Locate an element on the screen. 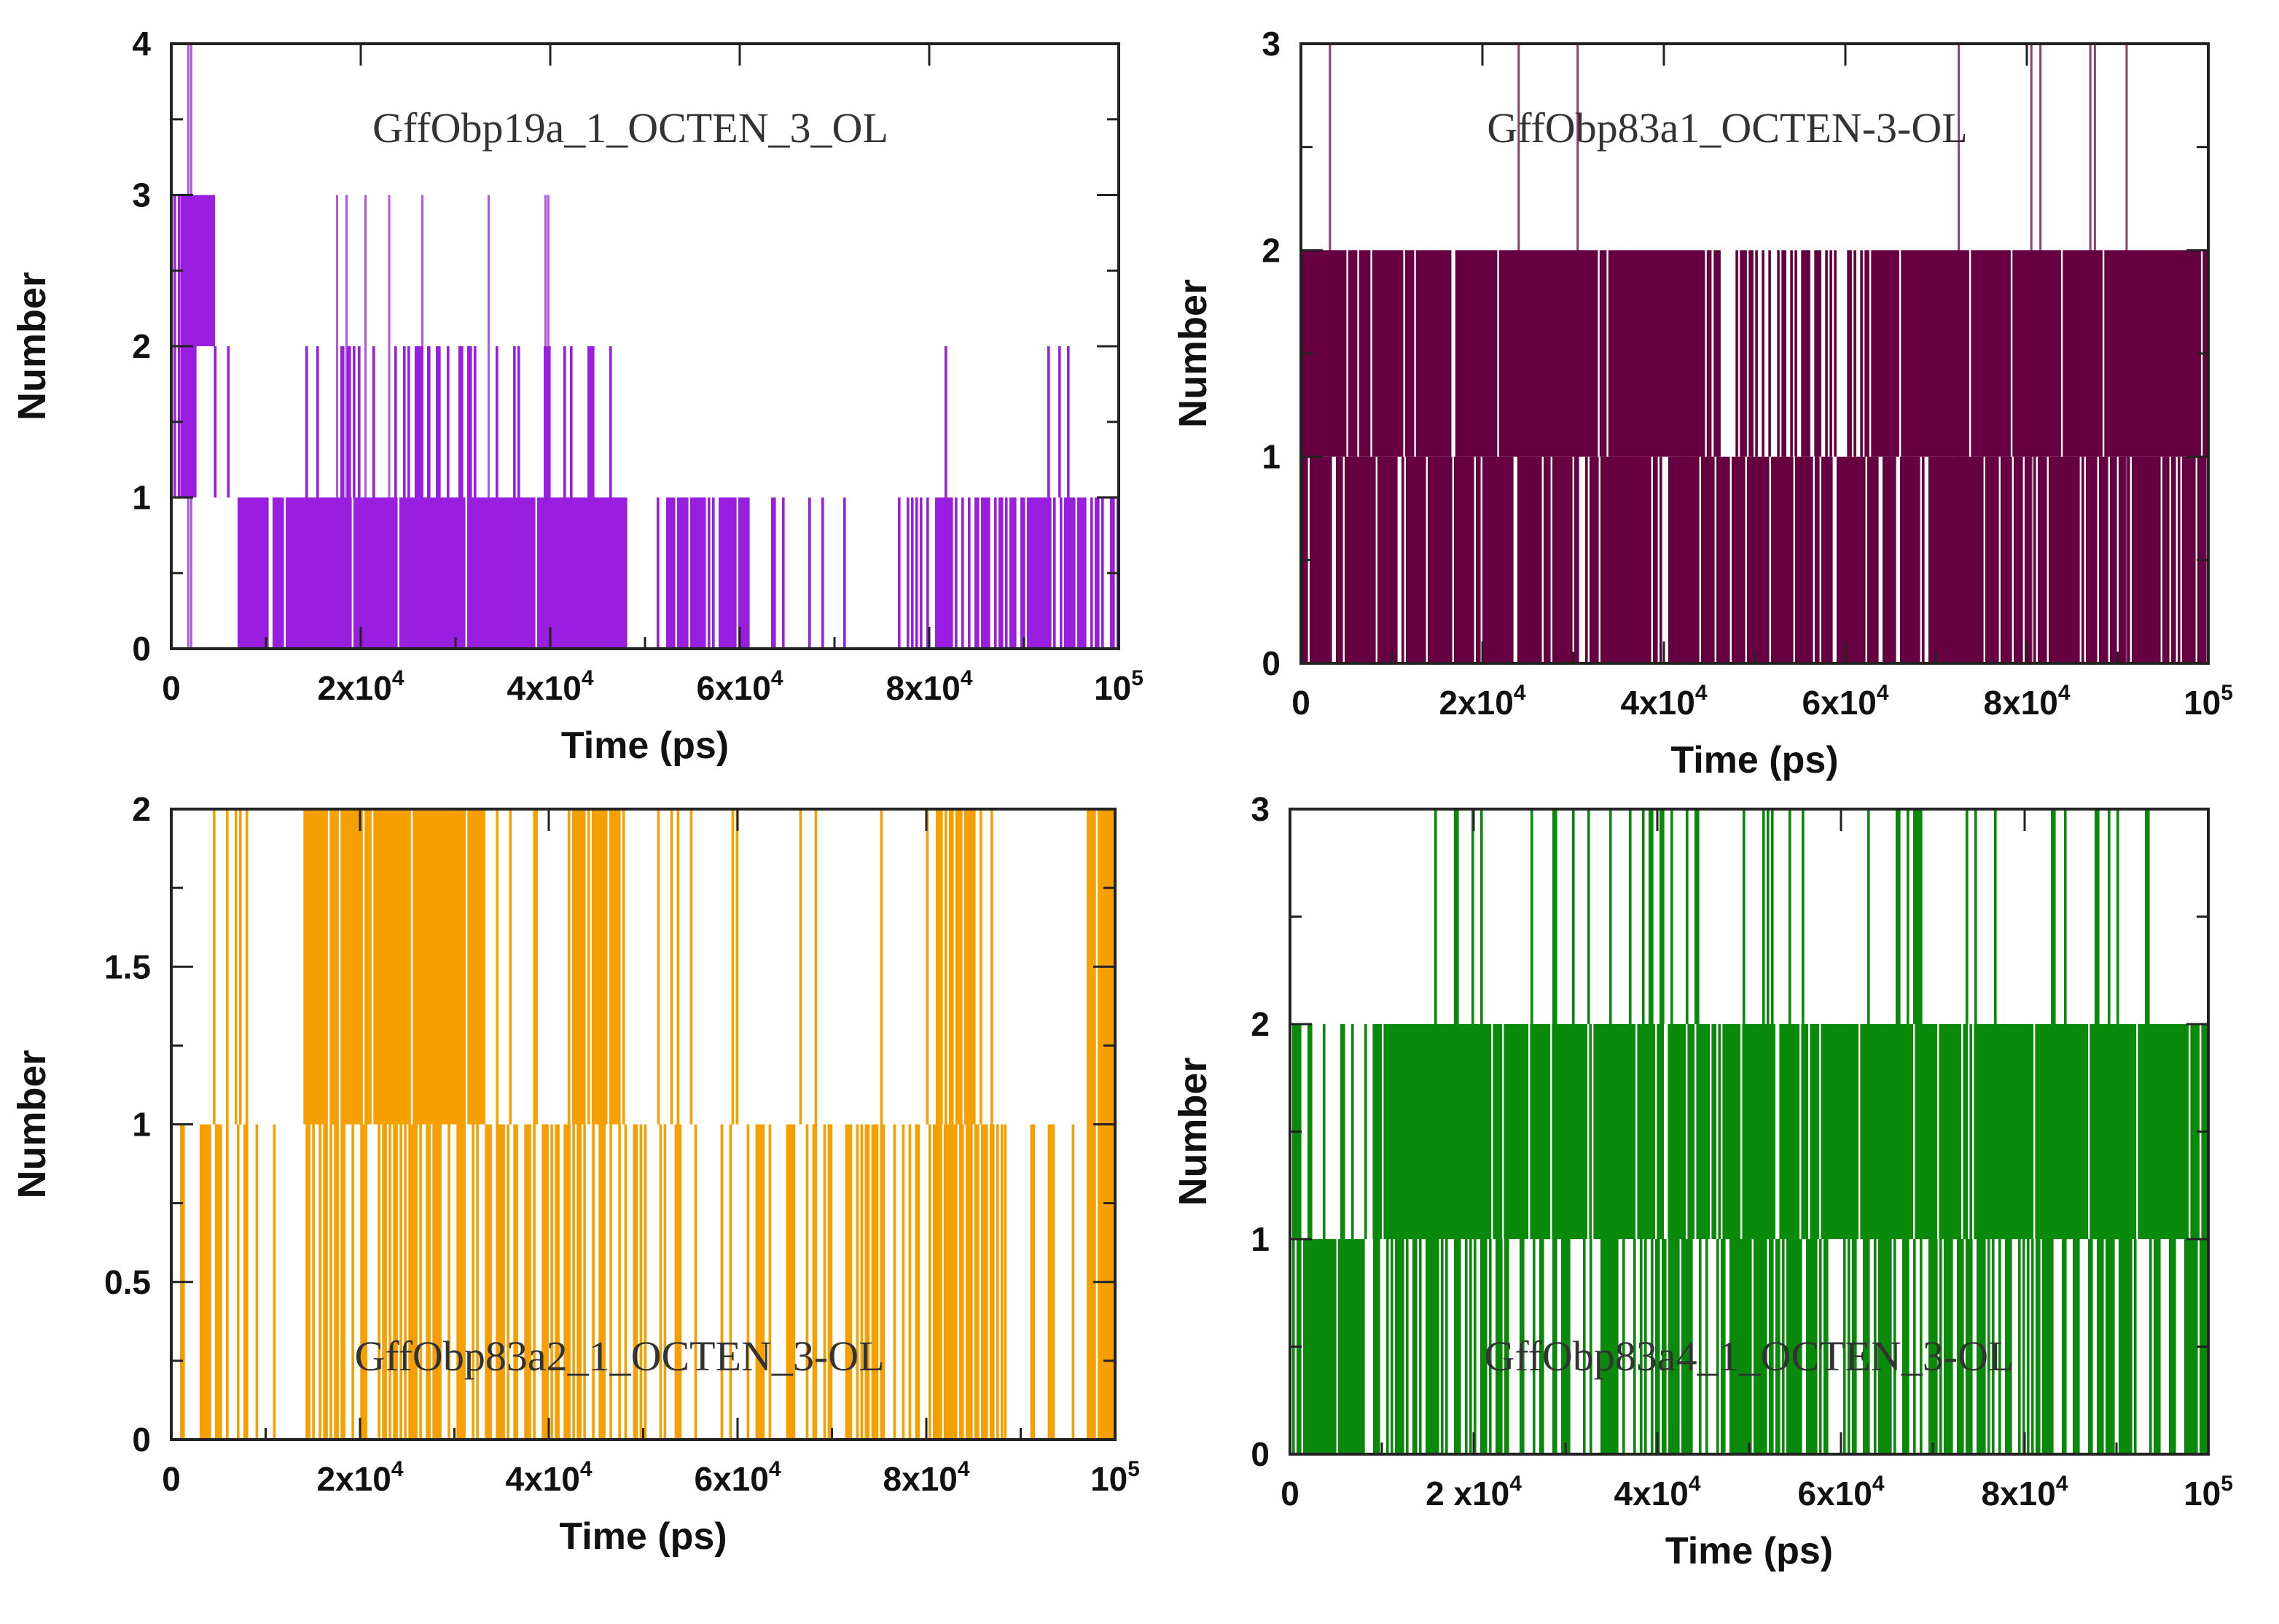  x-tick-exponent: 4 is located at coordinates (777, 678).